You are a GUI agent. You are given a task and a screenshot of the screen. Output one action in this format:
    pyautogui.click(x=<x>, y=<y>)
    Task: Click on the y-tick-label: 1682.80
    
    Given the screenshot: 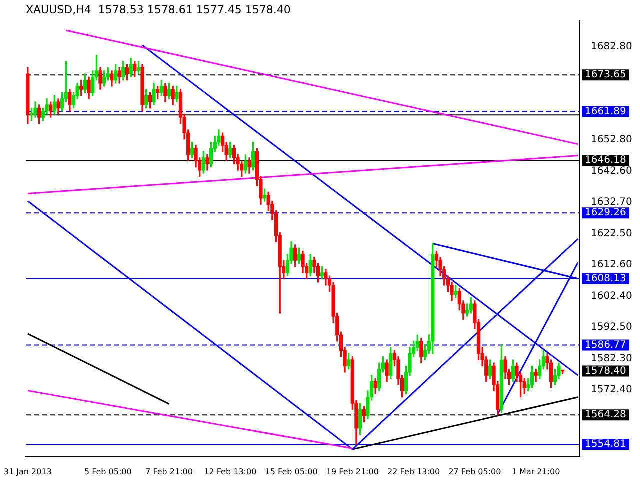 What is the action you would take?
    pyautogui.click(x=611, y=46)
    